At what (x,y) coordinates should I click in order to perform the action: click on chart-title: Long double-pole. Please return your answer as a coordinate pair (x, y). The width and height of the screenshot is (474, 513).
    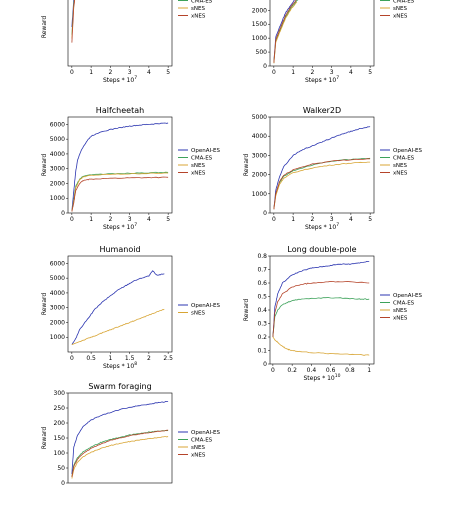
    Looking at the image, I should click on (321, 249).